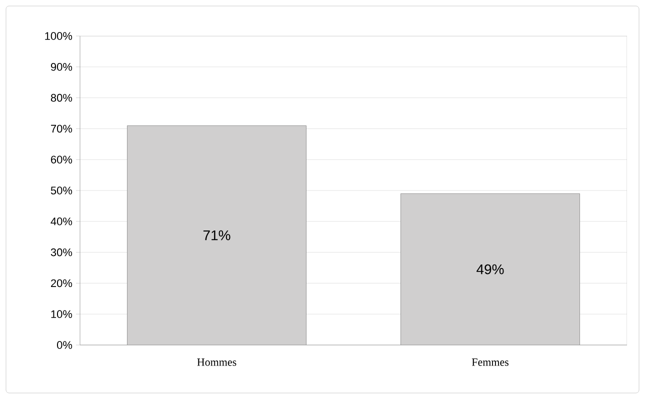 The image size is (645, 399). I want to click on x-tick-label: Hommes, so click(216, 362).